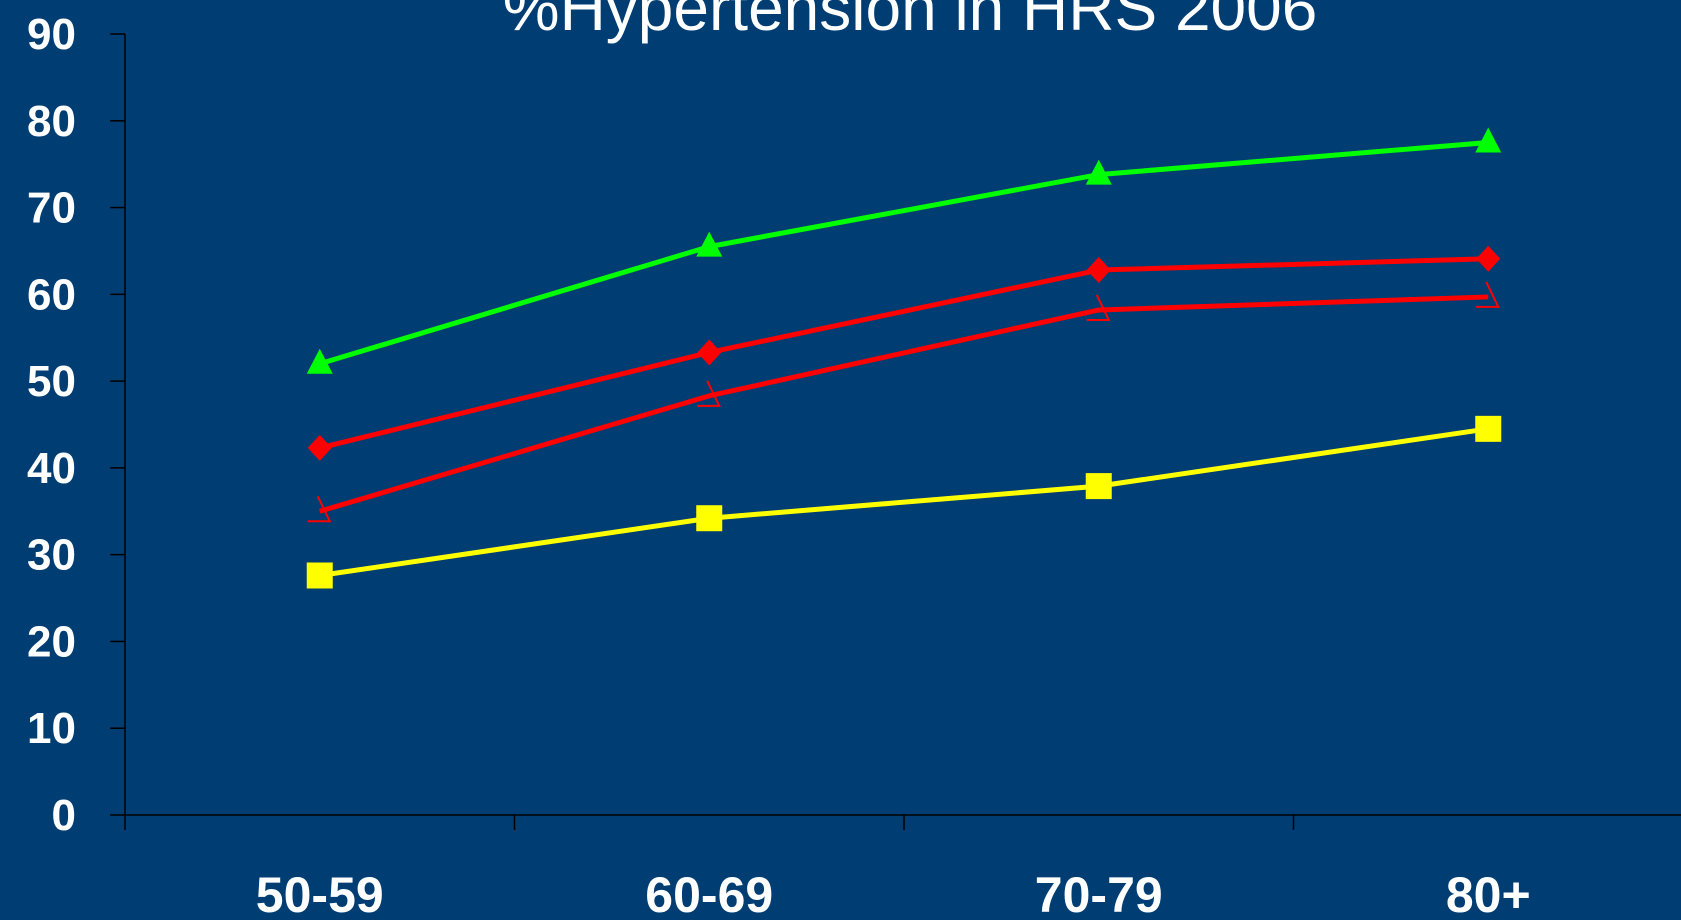 This screenshot has width=1681, height=920. What do you see at coordinates (320, 893) in the screenshot?
I see `x-tick-label: 50-59` at bounding box center [320, 893].